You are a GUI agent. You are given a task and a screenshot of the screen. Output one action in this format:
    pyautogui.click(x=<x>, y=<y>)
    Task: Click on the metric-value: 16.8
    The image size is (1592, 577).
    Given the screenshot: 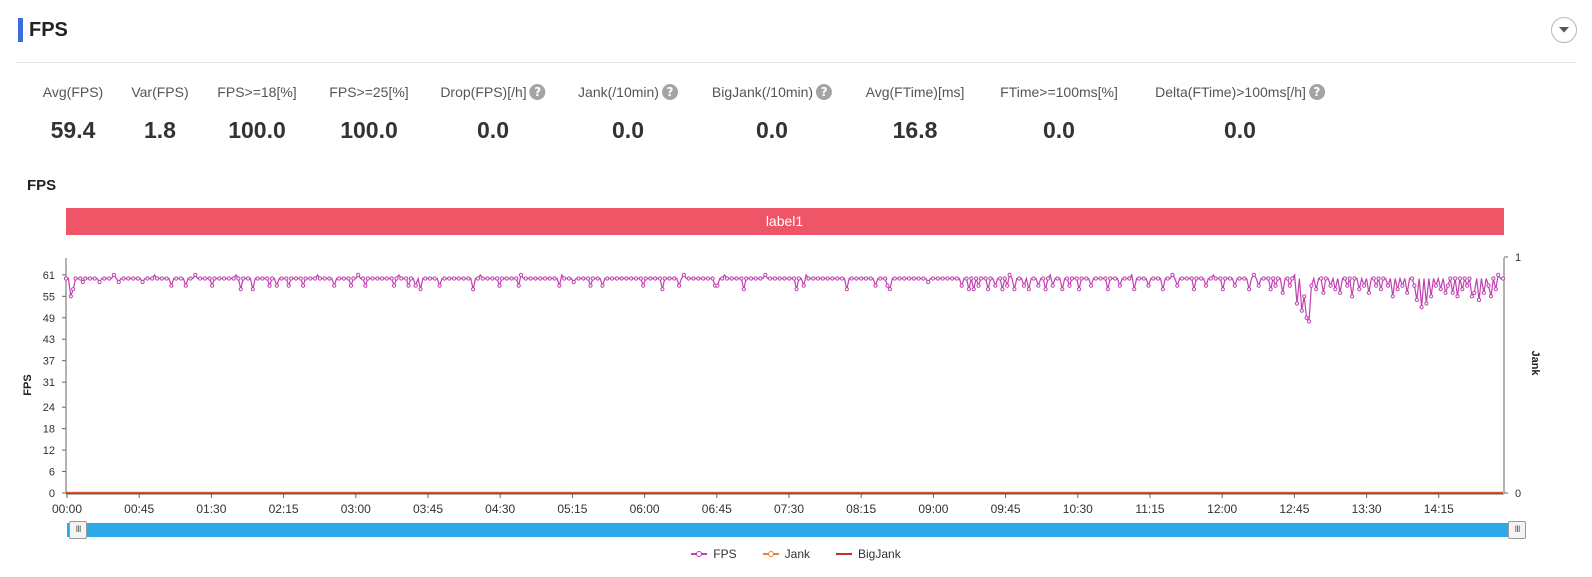 What is the action you would take?
    pyautogui.click(x=915, y=130)
    